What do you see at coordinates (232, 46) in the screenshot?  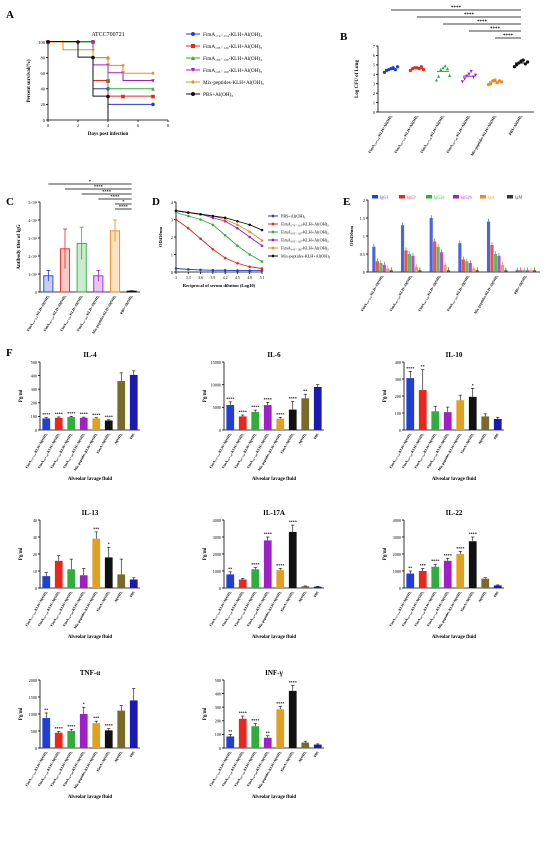 I see `legend-label: FimA₁₀₅₋₁₂₀-KLH+Al(OH)₃` at bounding box center [232, 46].